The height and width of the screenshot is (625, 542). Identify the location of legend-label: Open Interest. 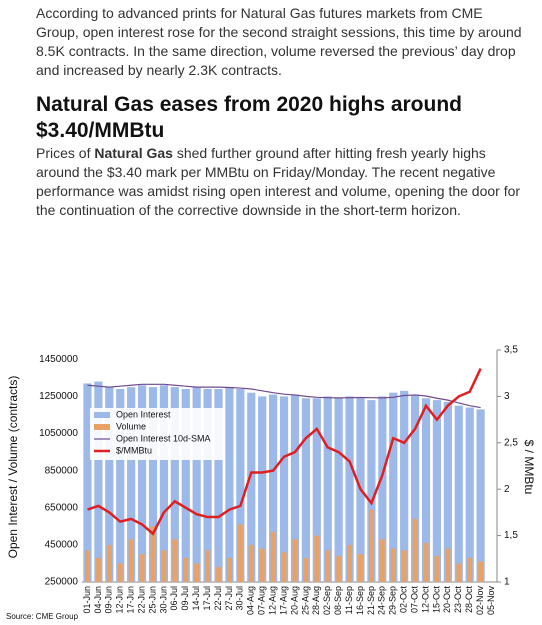
(143, 414).